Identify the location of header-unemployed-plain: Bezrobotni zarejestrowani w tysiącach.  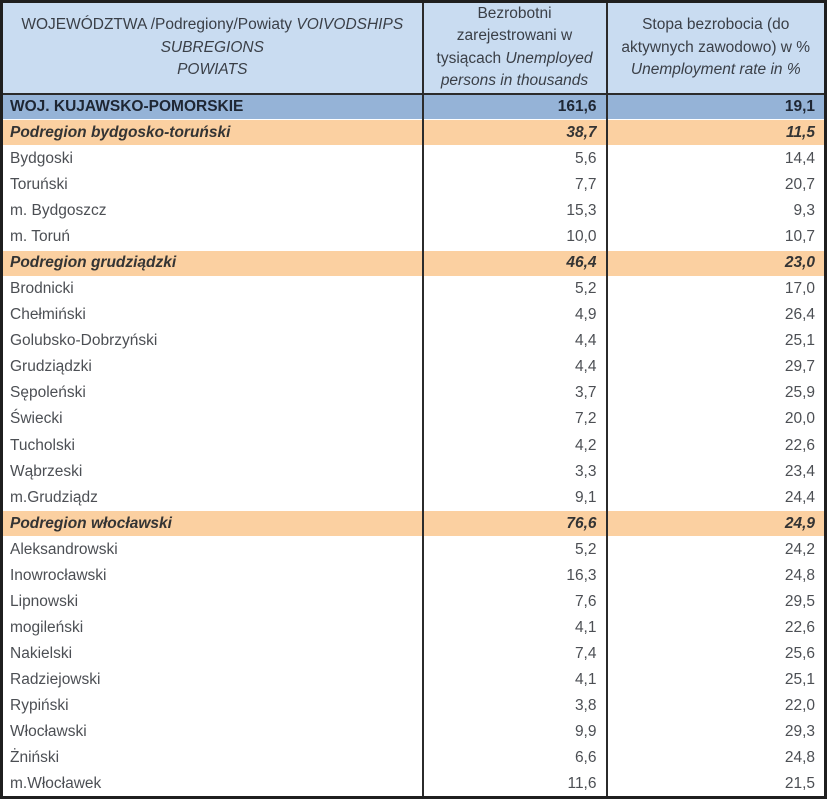
(504, 36).